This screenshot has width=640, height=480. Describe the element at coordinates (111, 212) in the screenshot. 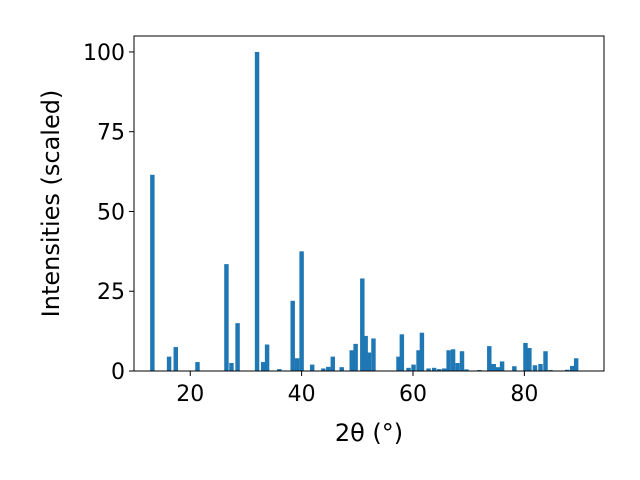

I see `y-tick-label: 50` at that location.